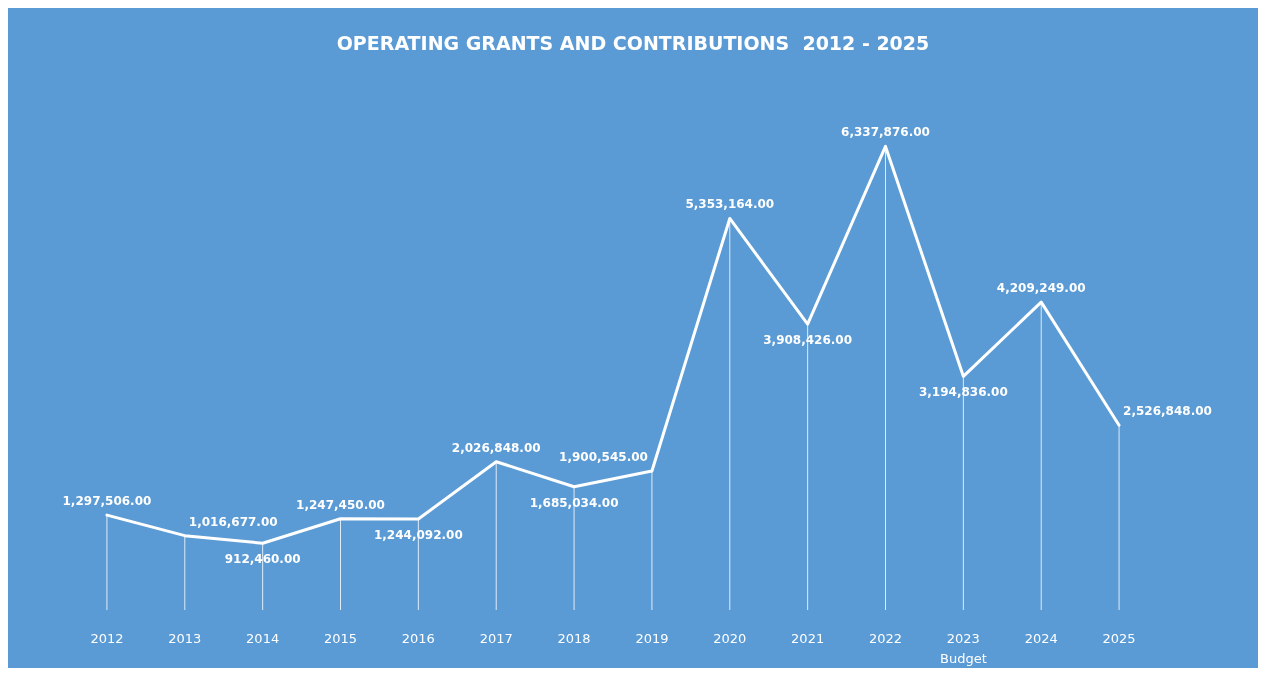 This screenshot has width=1268, height=679. I want to click on x-tick-label: 2022, so click(885, 638).